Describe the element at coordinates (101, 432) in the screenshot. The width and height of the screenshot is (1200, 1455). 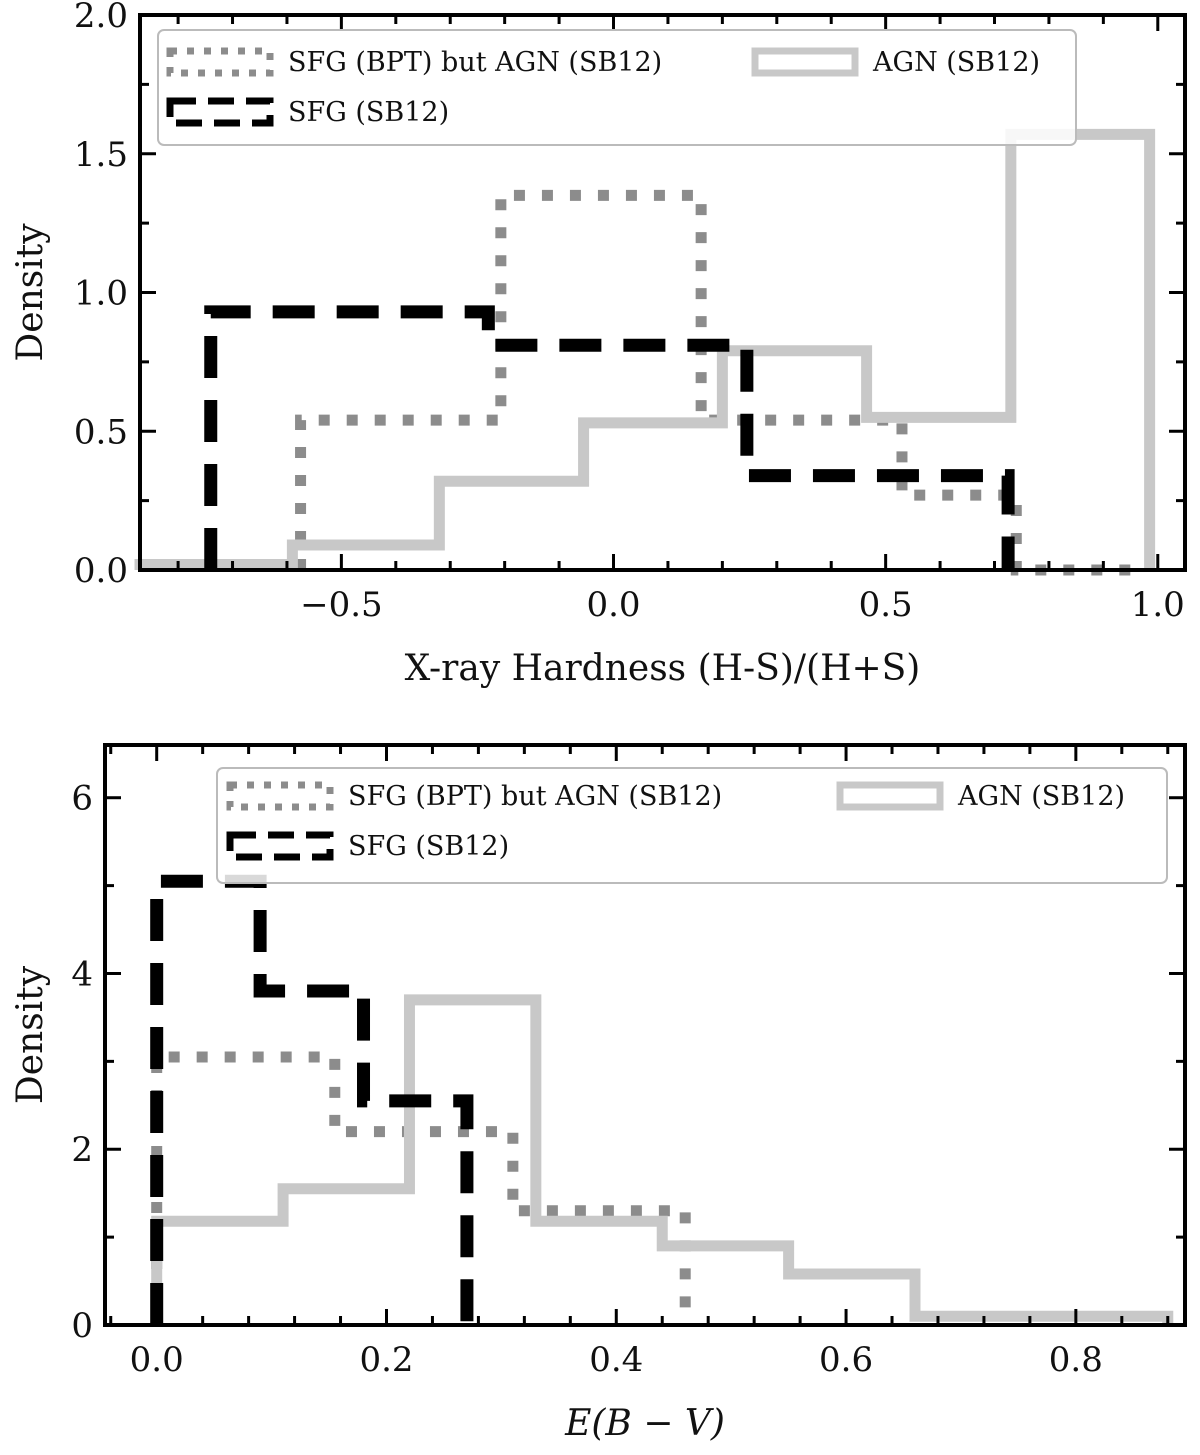
I see `y-tick-label: 0.5` at that location.